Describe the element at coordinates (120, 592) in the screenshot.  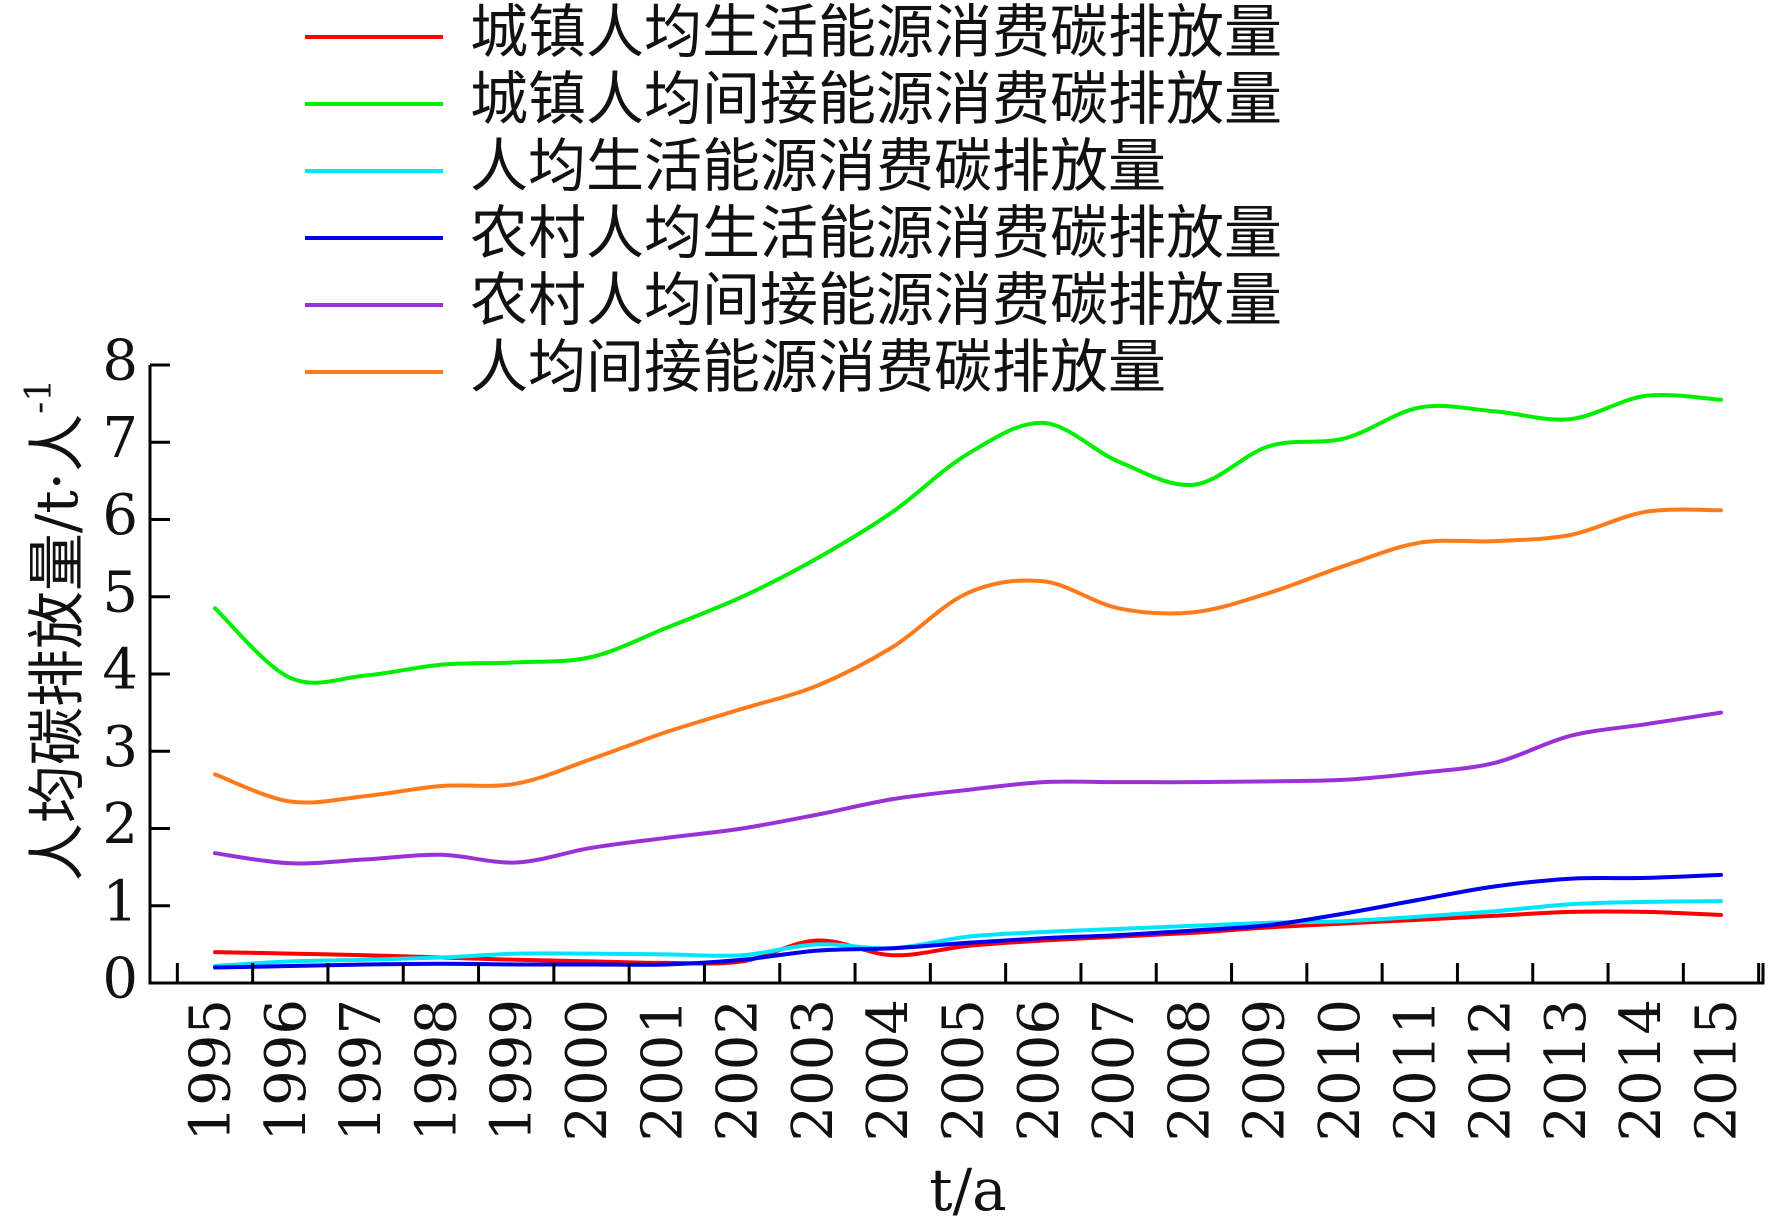
I see `y-tick-label: 5` at that location.